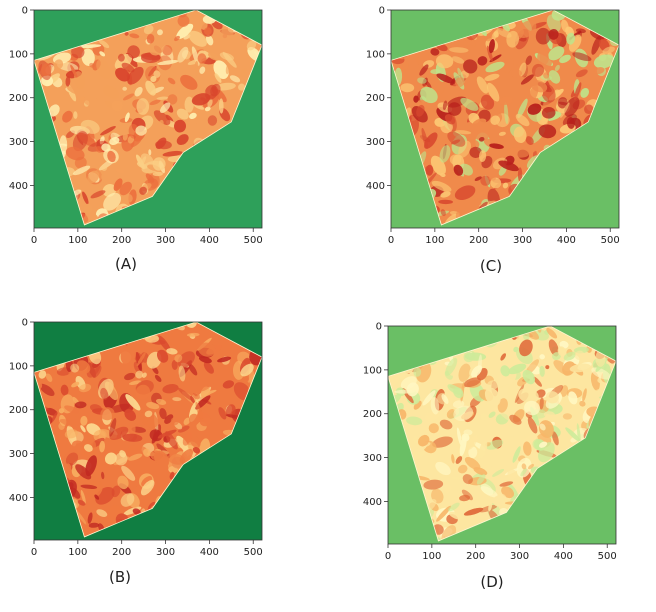  Describe the element at coordinates (120, 577) in the screenshot. I see `caption-b: (B)` at that location.